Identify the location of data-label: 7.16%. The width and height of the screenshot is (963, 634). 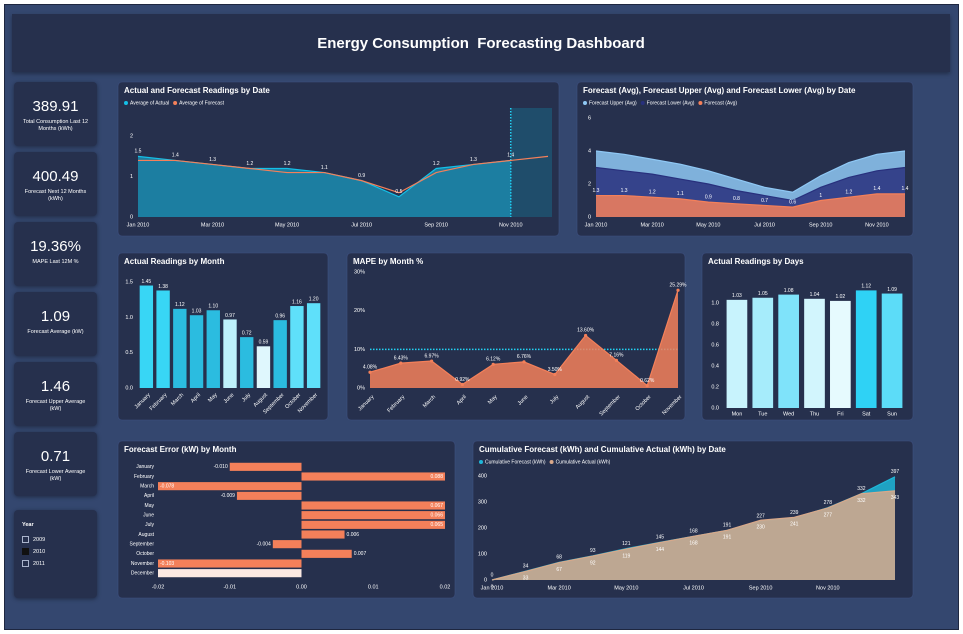
(616, 356).